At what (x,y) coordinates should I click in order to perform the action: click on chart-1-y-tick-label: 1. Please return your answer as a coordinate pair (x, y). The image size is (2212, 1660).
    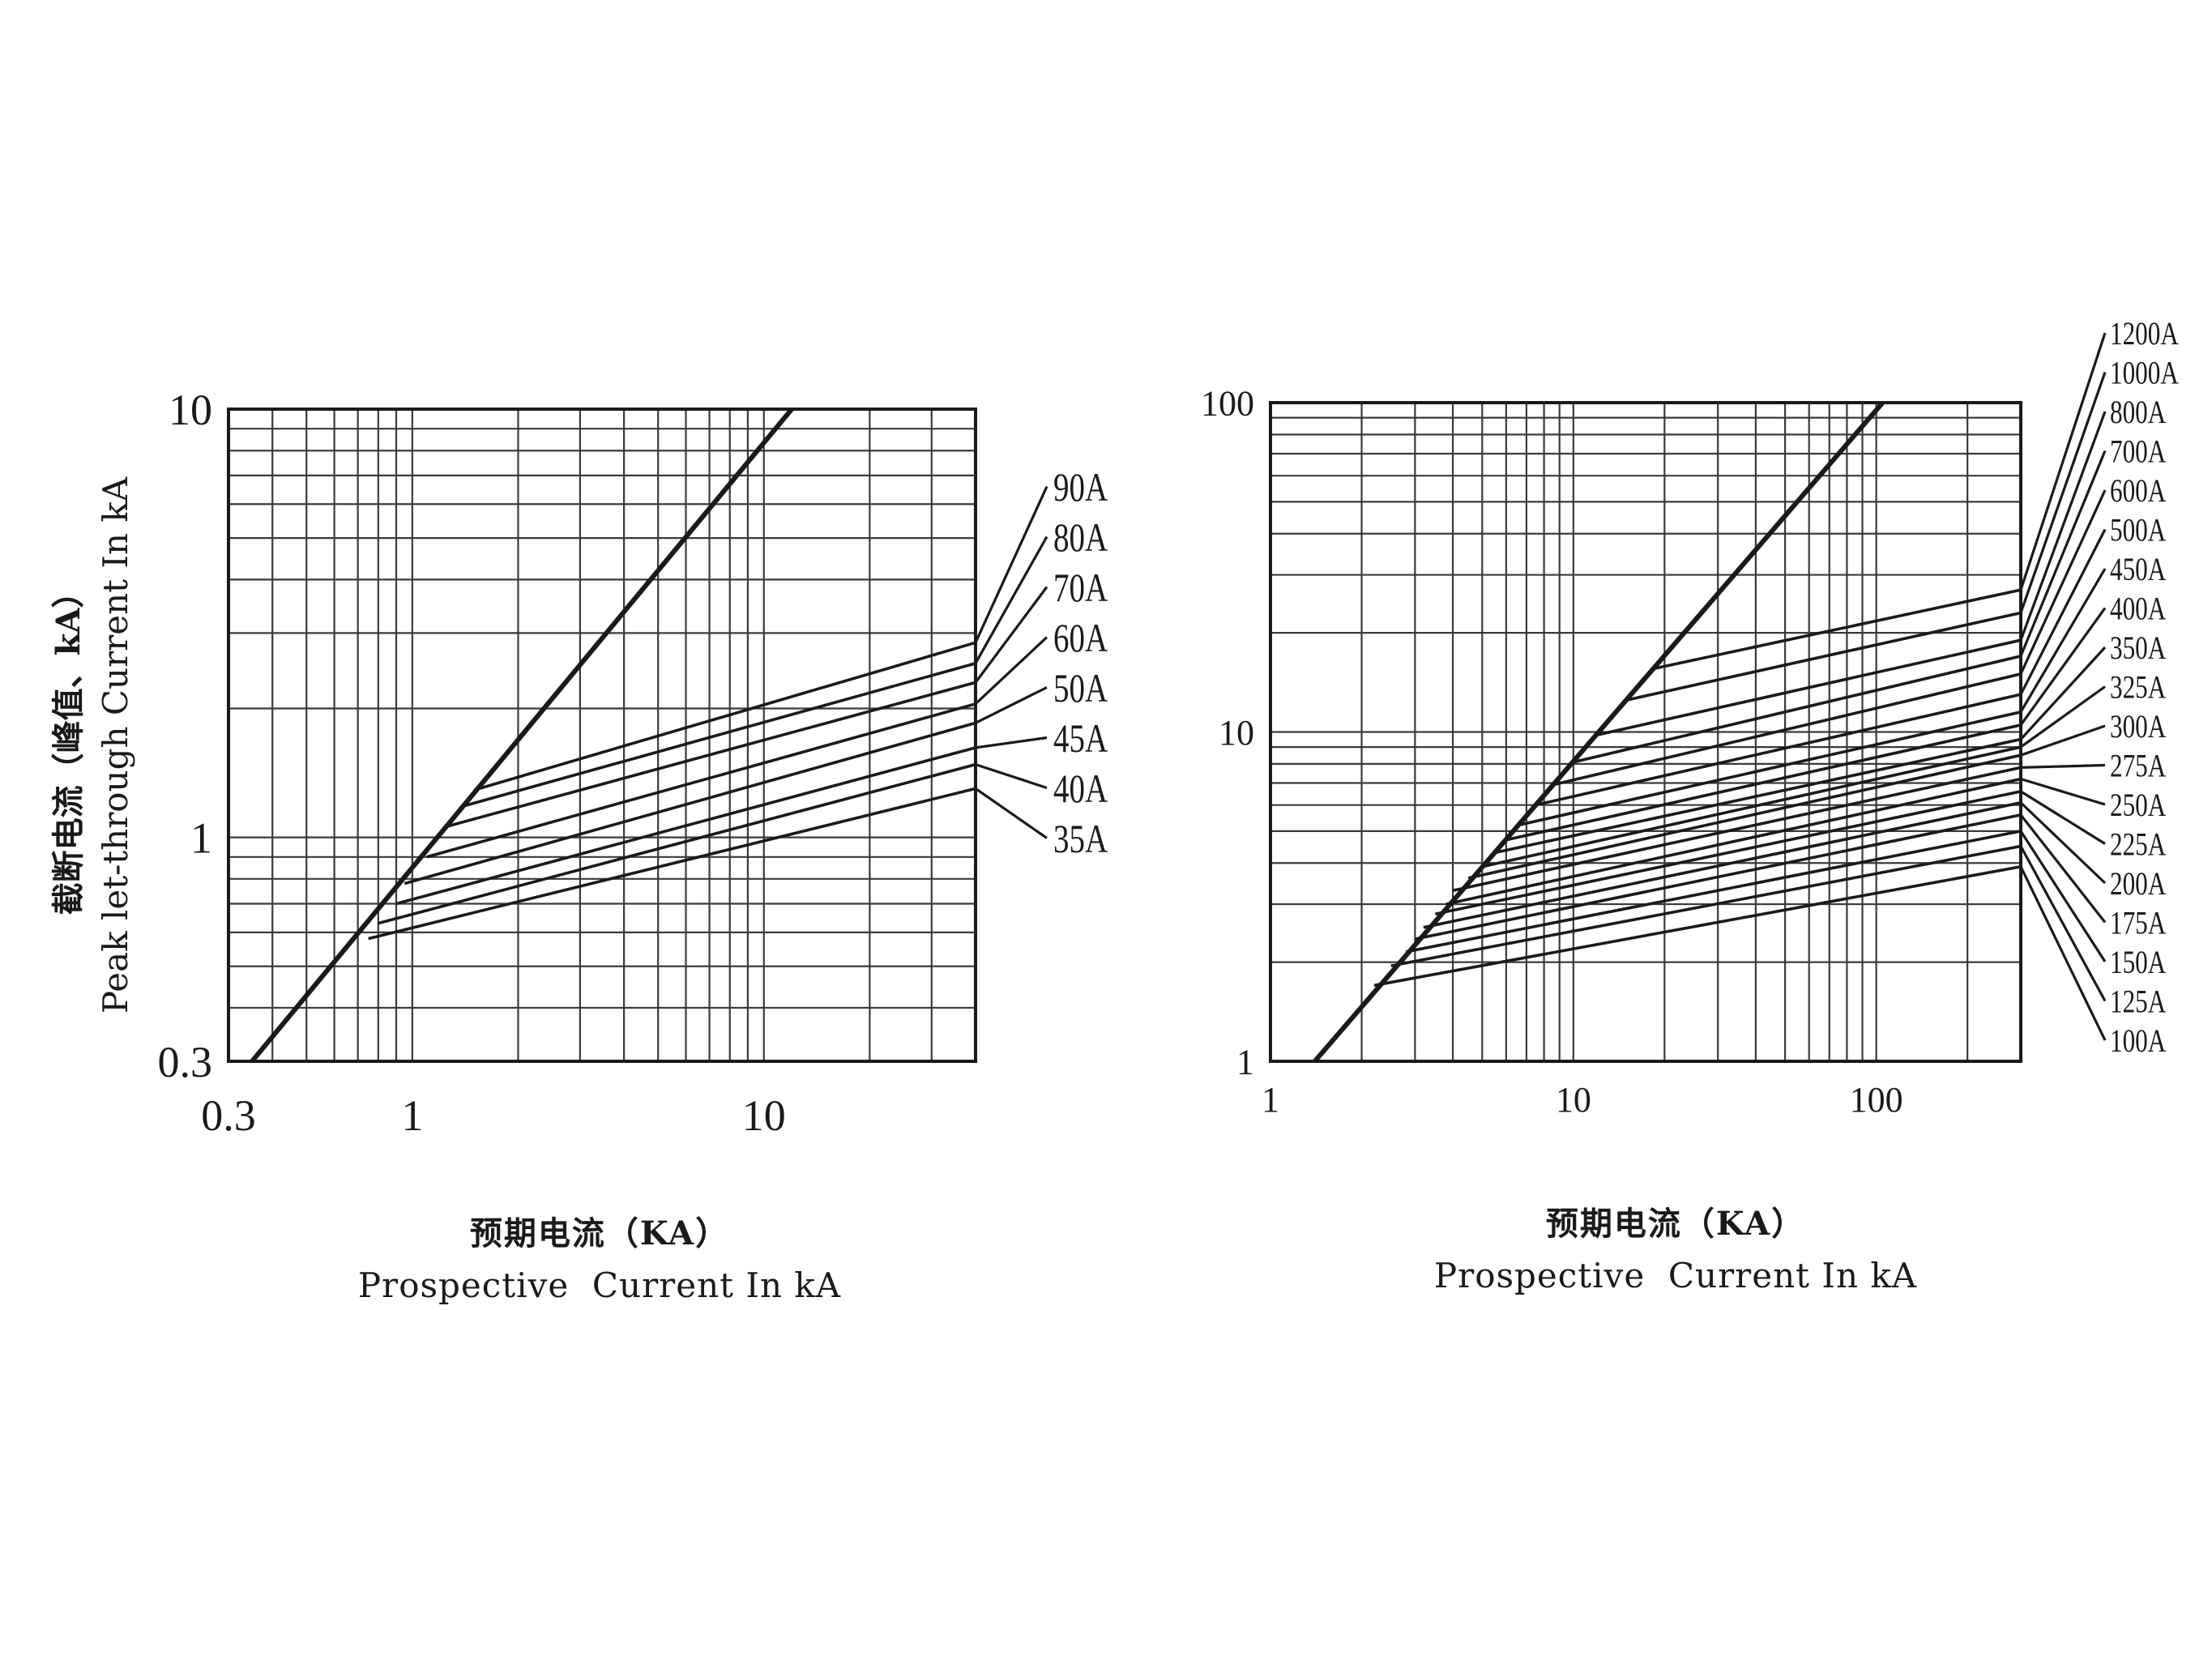
    Looking at the image, I should click on (201, 838).